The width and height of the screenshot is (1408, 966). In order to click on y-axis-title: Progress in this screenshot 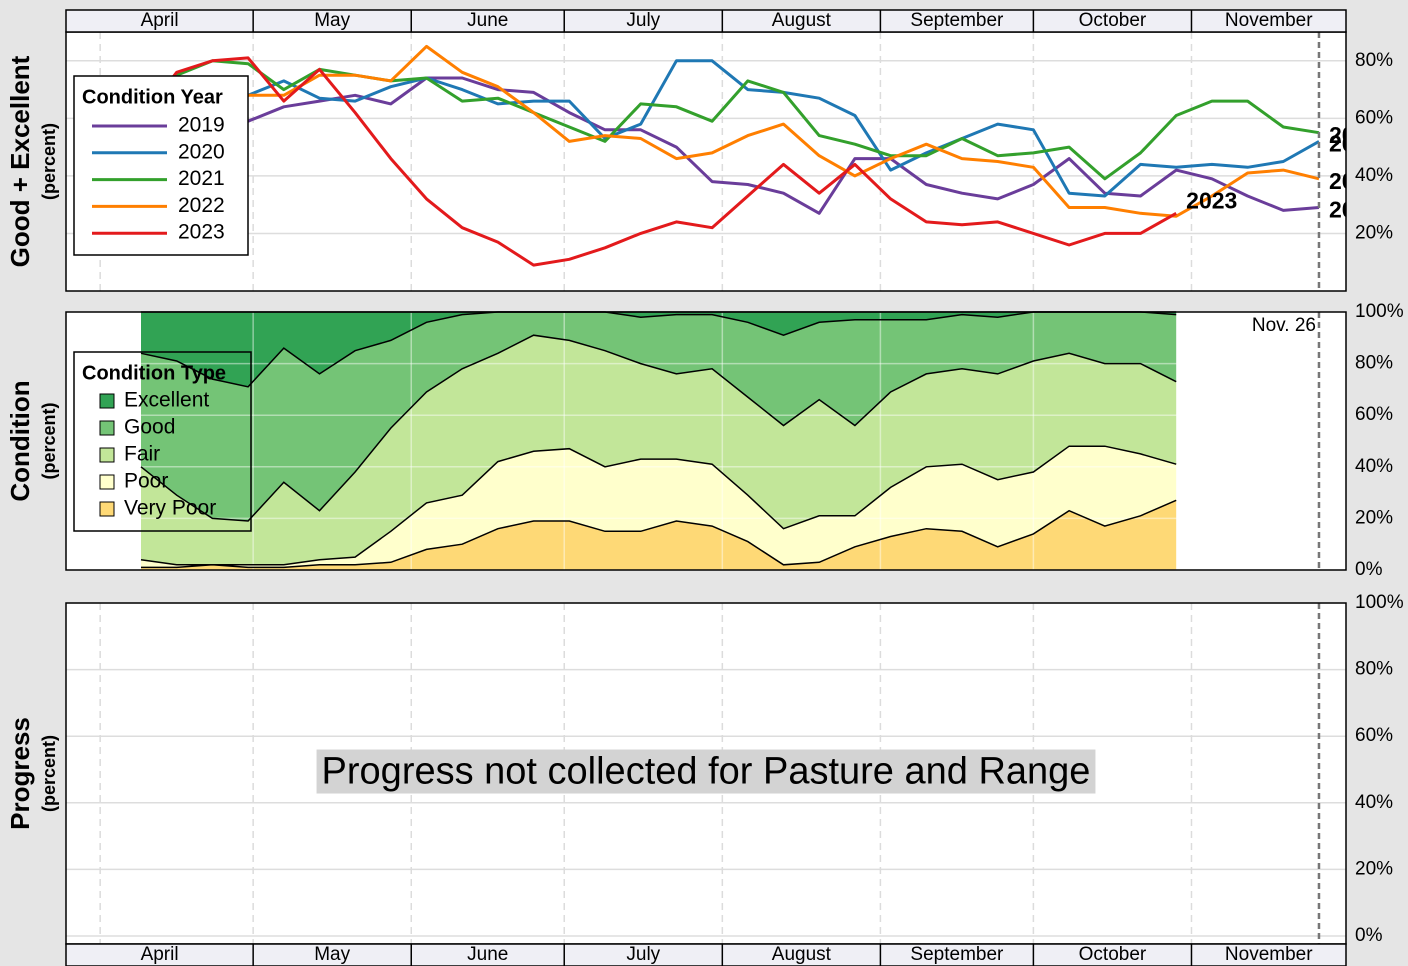, I will do `click(20, 773)`.